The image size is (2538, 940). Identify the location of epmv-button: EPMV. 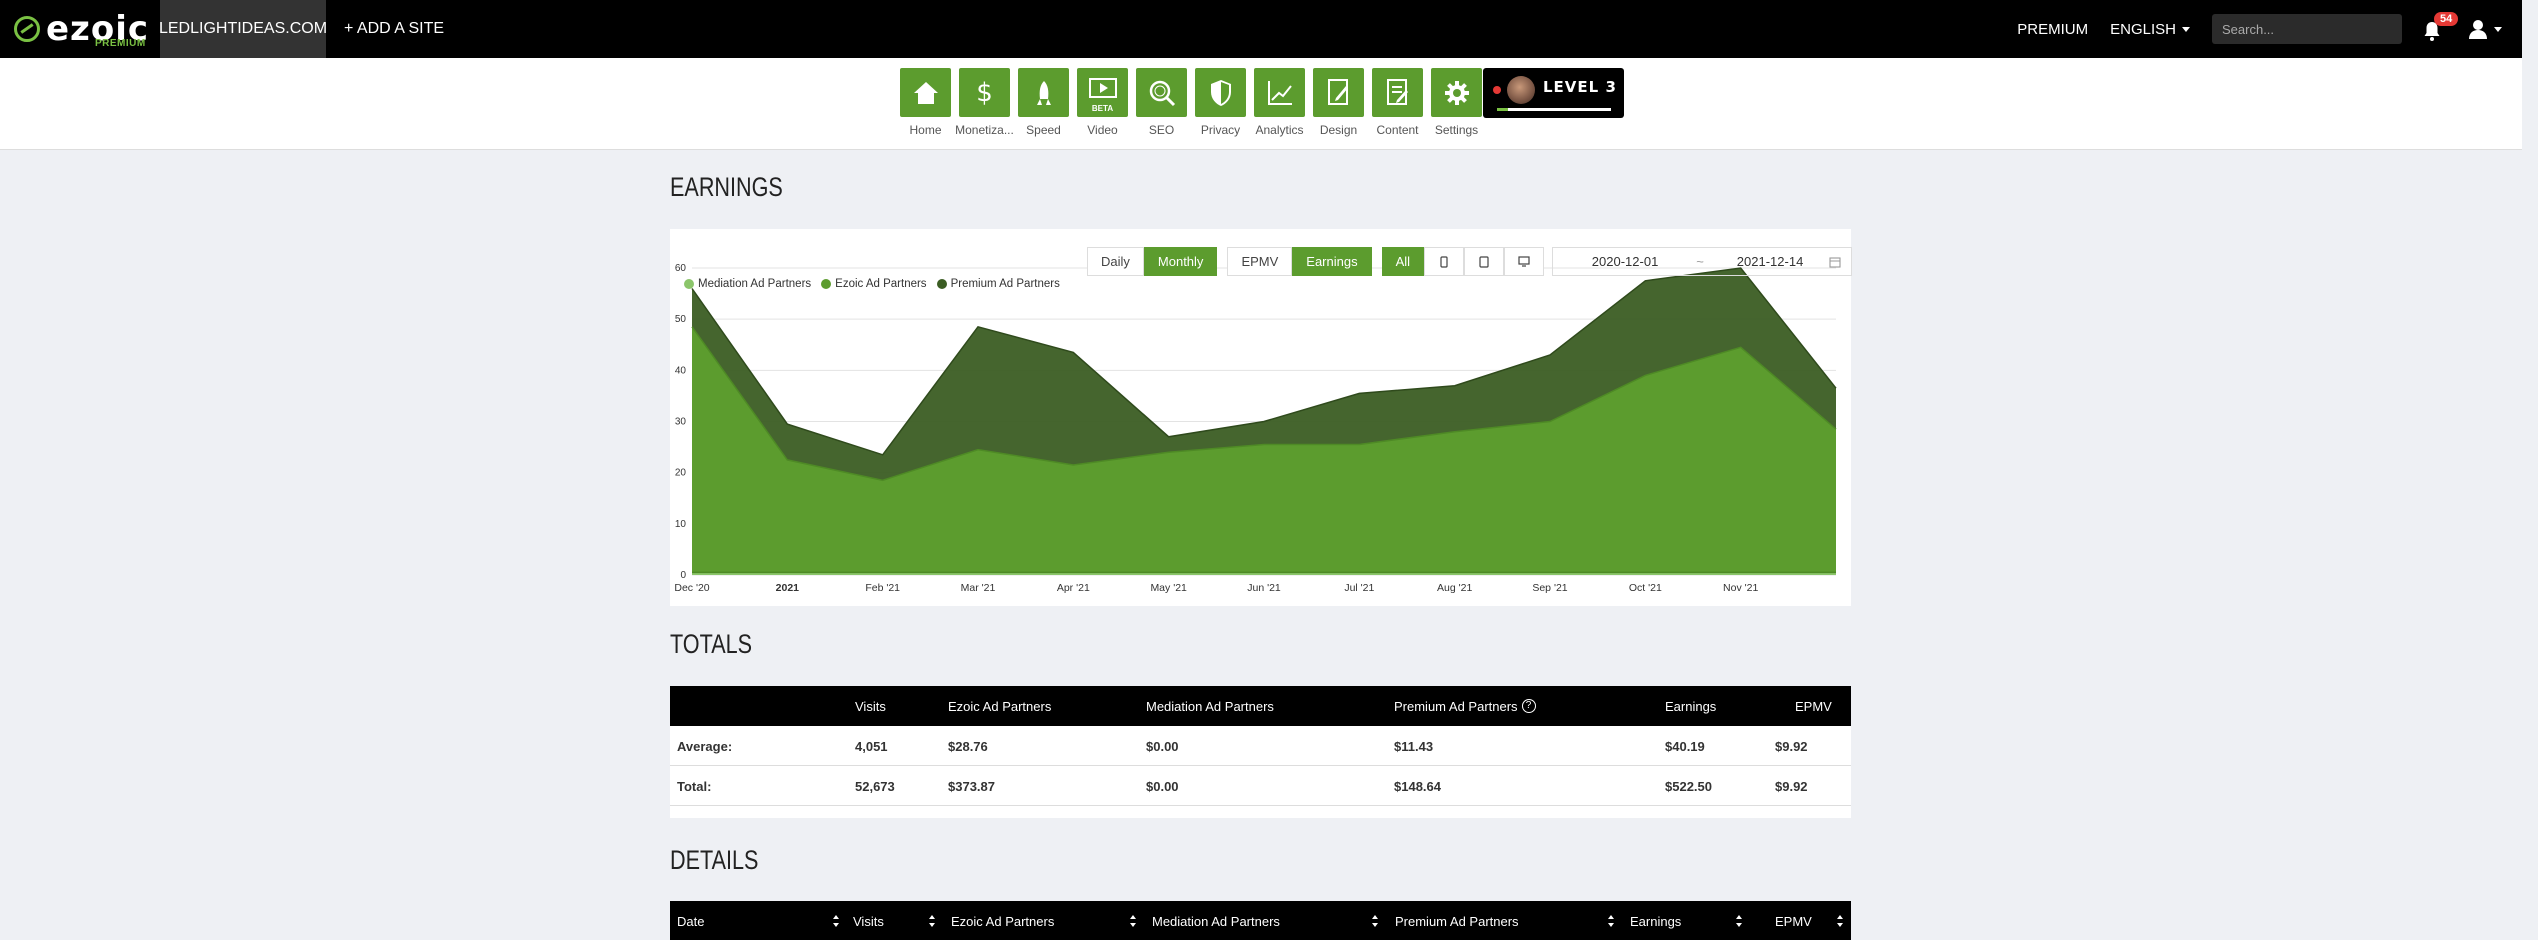
(1260, 261).